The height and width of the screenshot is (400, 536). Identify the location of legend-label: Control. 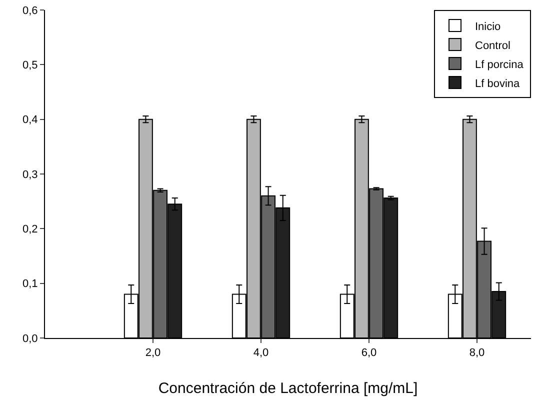
(492, 46).